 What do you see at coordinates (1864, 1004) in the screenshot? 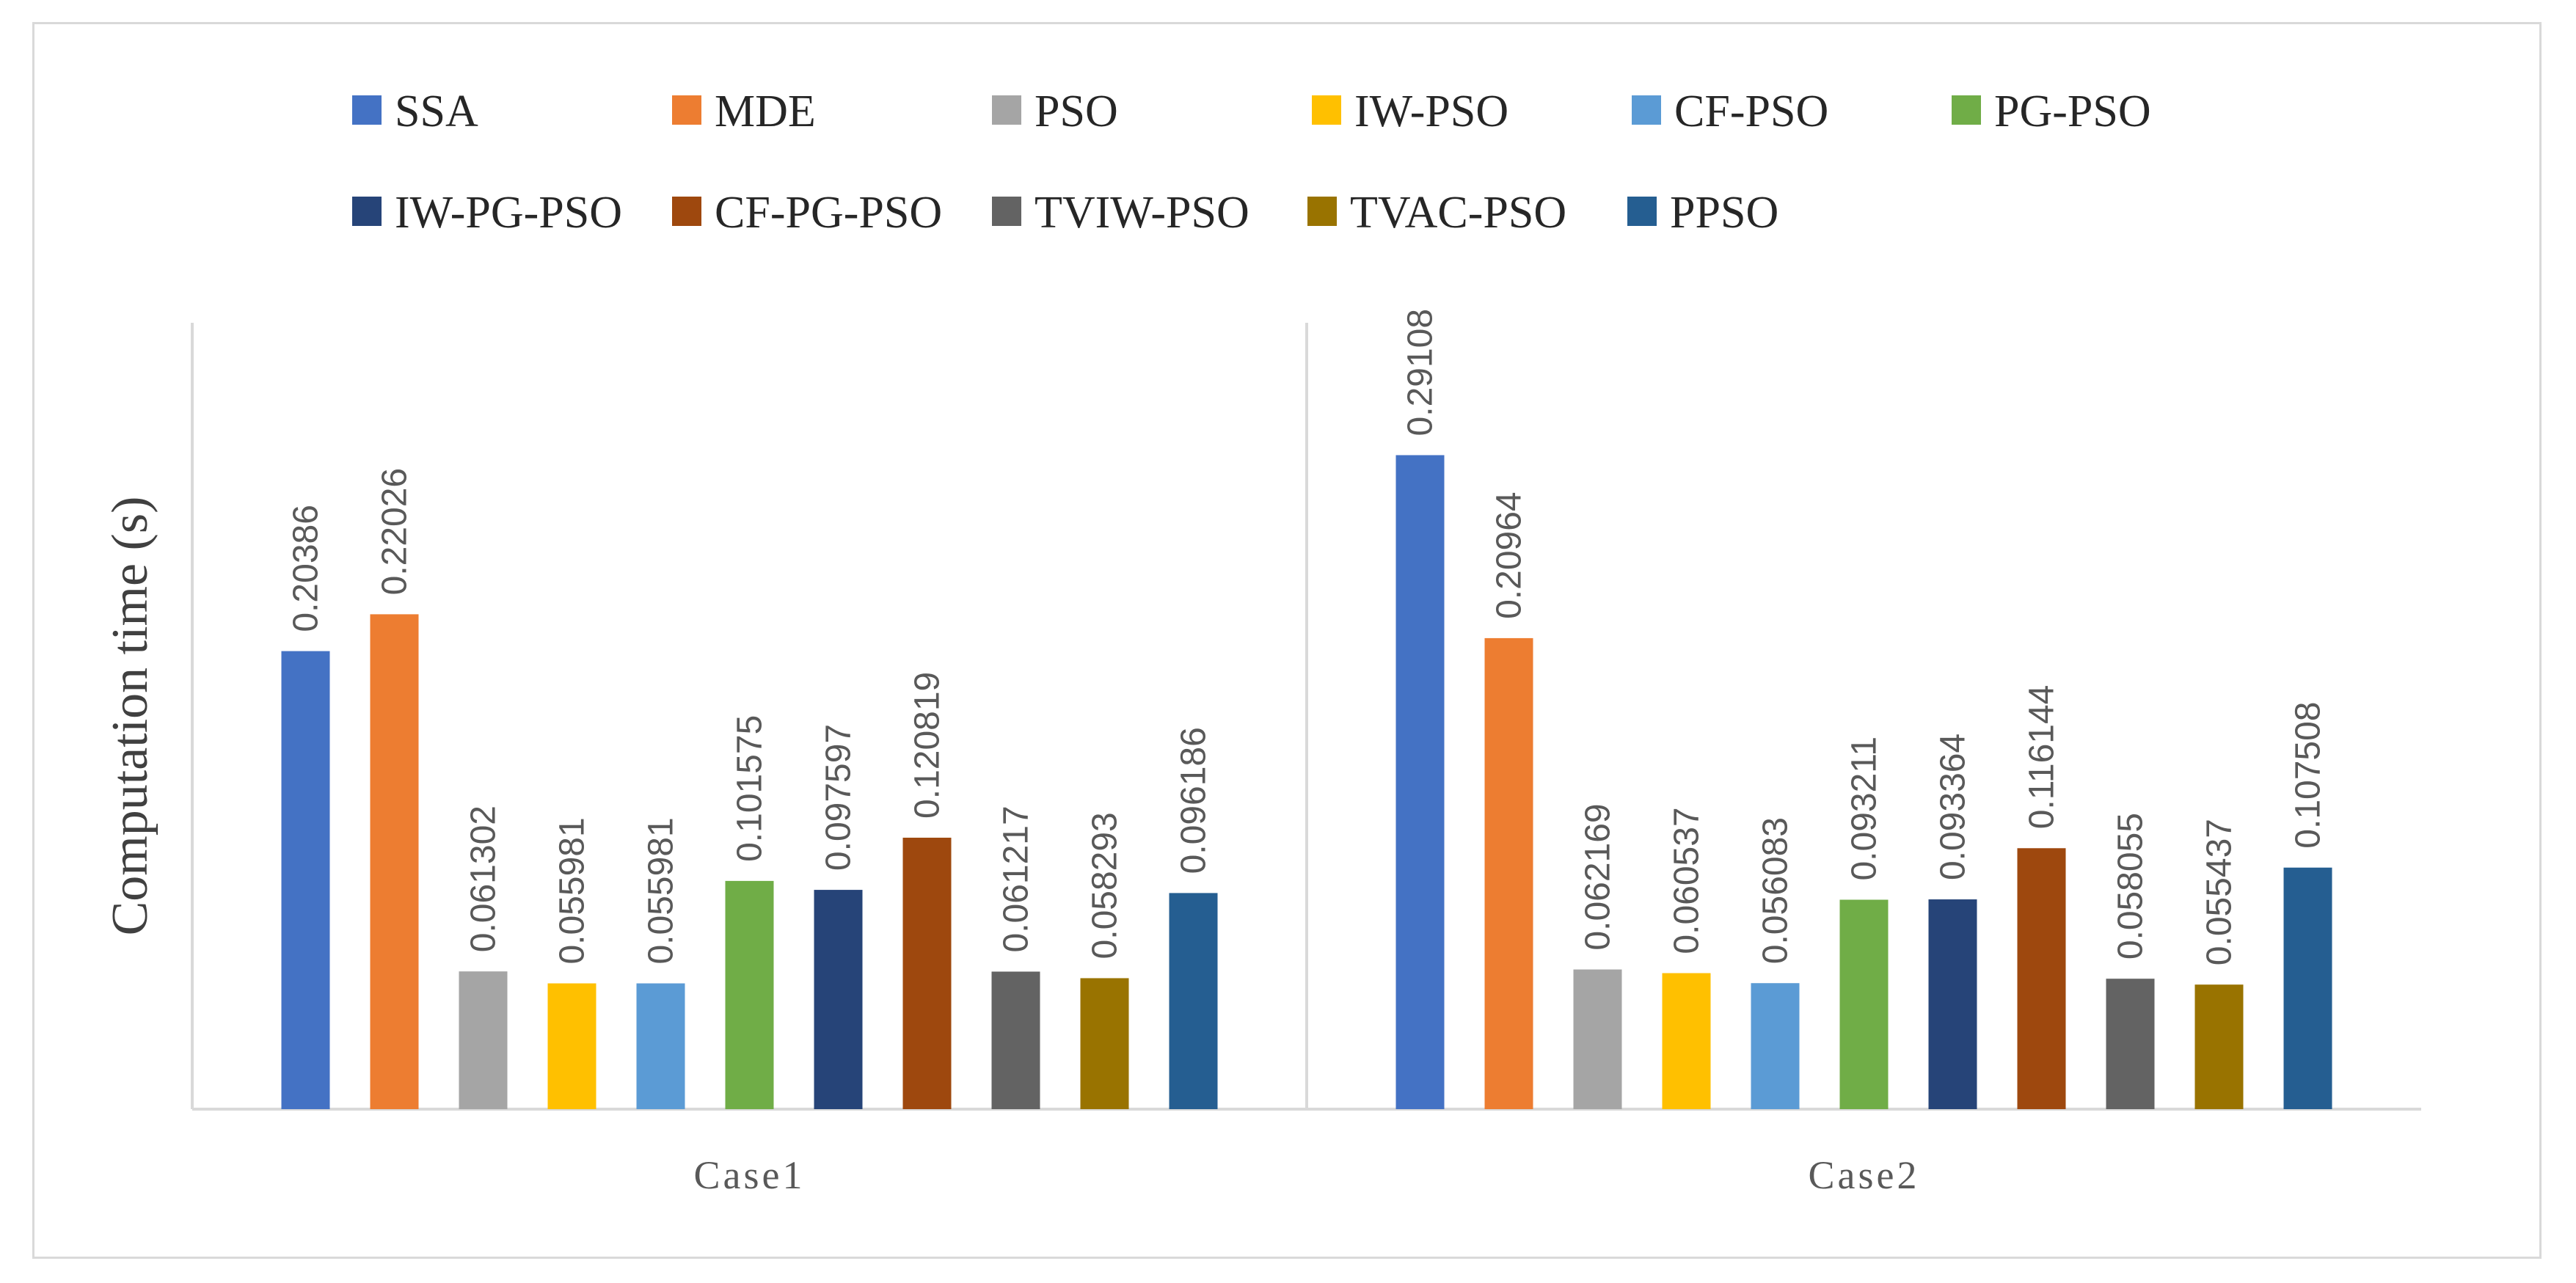
I see `bar-pg-pso-case2` at bounding box center [1864, 1004].